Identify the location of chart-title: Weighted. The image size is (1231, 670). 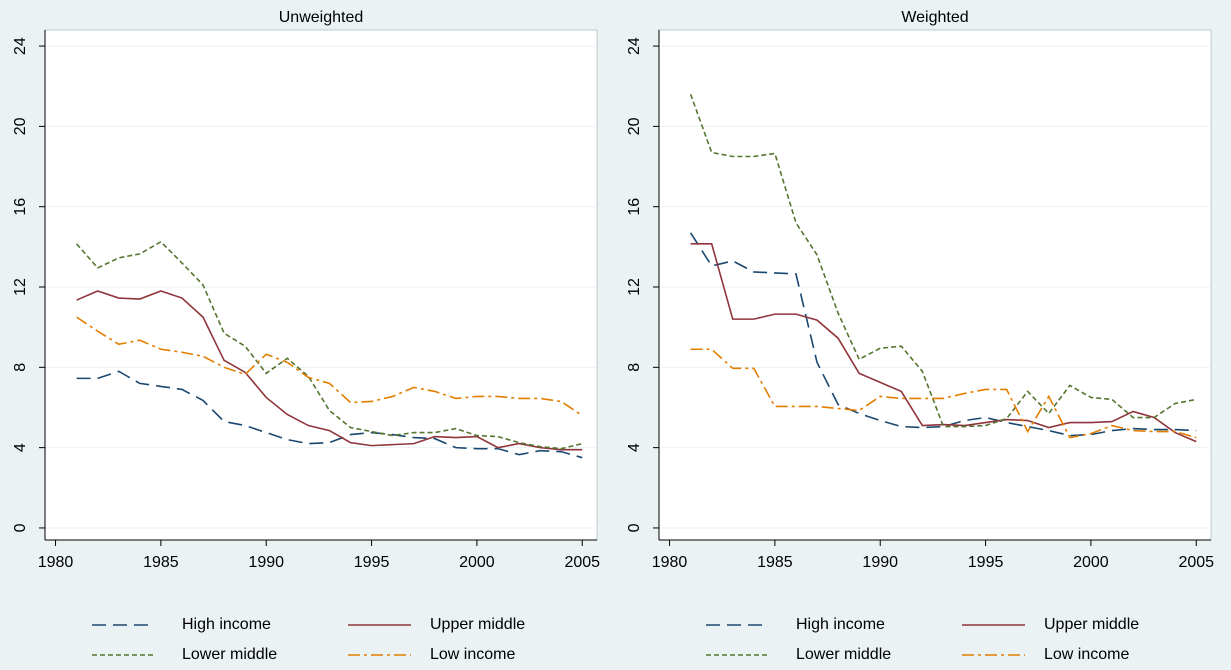
(934, 17).